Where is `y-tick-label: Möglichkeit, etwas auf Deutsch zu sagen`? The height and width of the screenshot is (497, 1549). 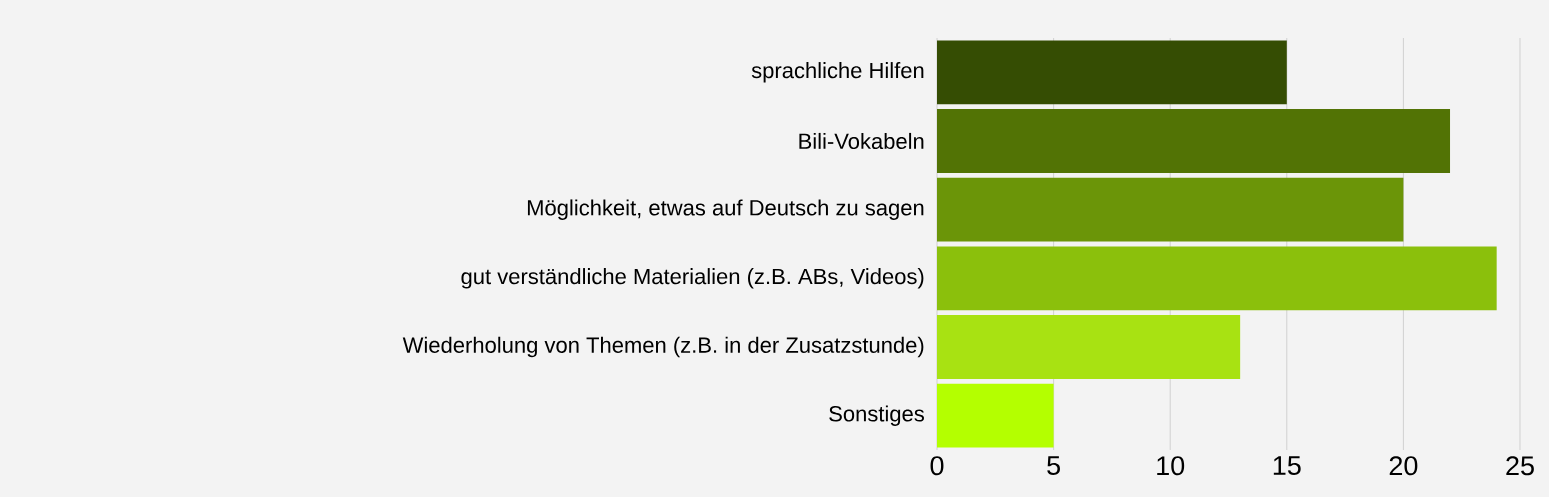 y-tick-label: Möglichkeit, etwas auf Deutsch zu sagen is located at coordinates (725, 209).